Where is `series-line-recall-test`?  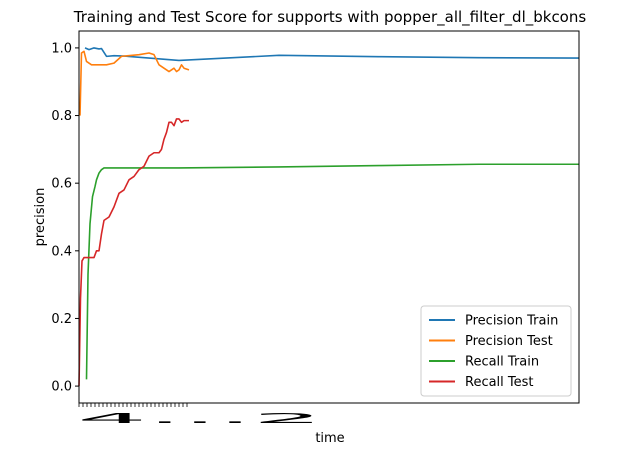 series-line-recall-test is located at coordinates (133, 252).